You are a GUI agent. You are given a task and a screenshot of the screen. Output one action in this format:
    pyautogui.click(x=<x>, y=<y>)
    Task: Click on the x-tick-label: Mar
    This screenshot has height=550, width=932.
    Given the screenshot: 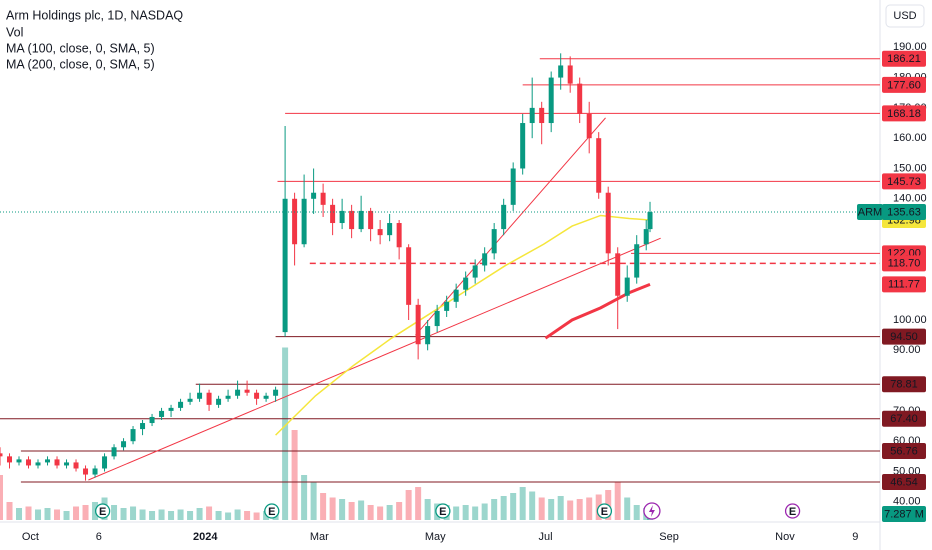 What is the action you would take?
    pyautogui.click(x=319, y=537)
    